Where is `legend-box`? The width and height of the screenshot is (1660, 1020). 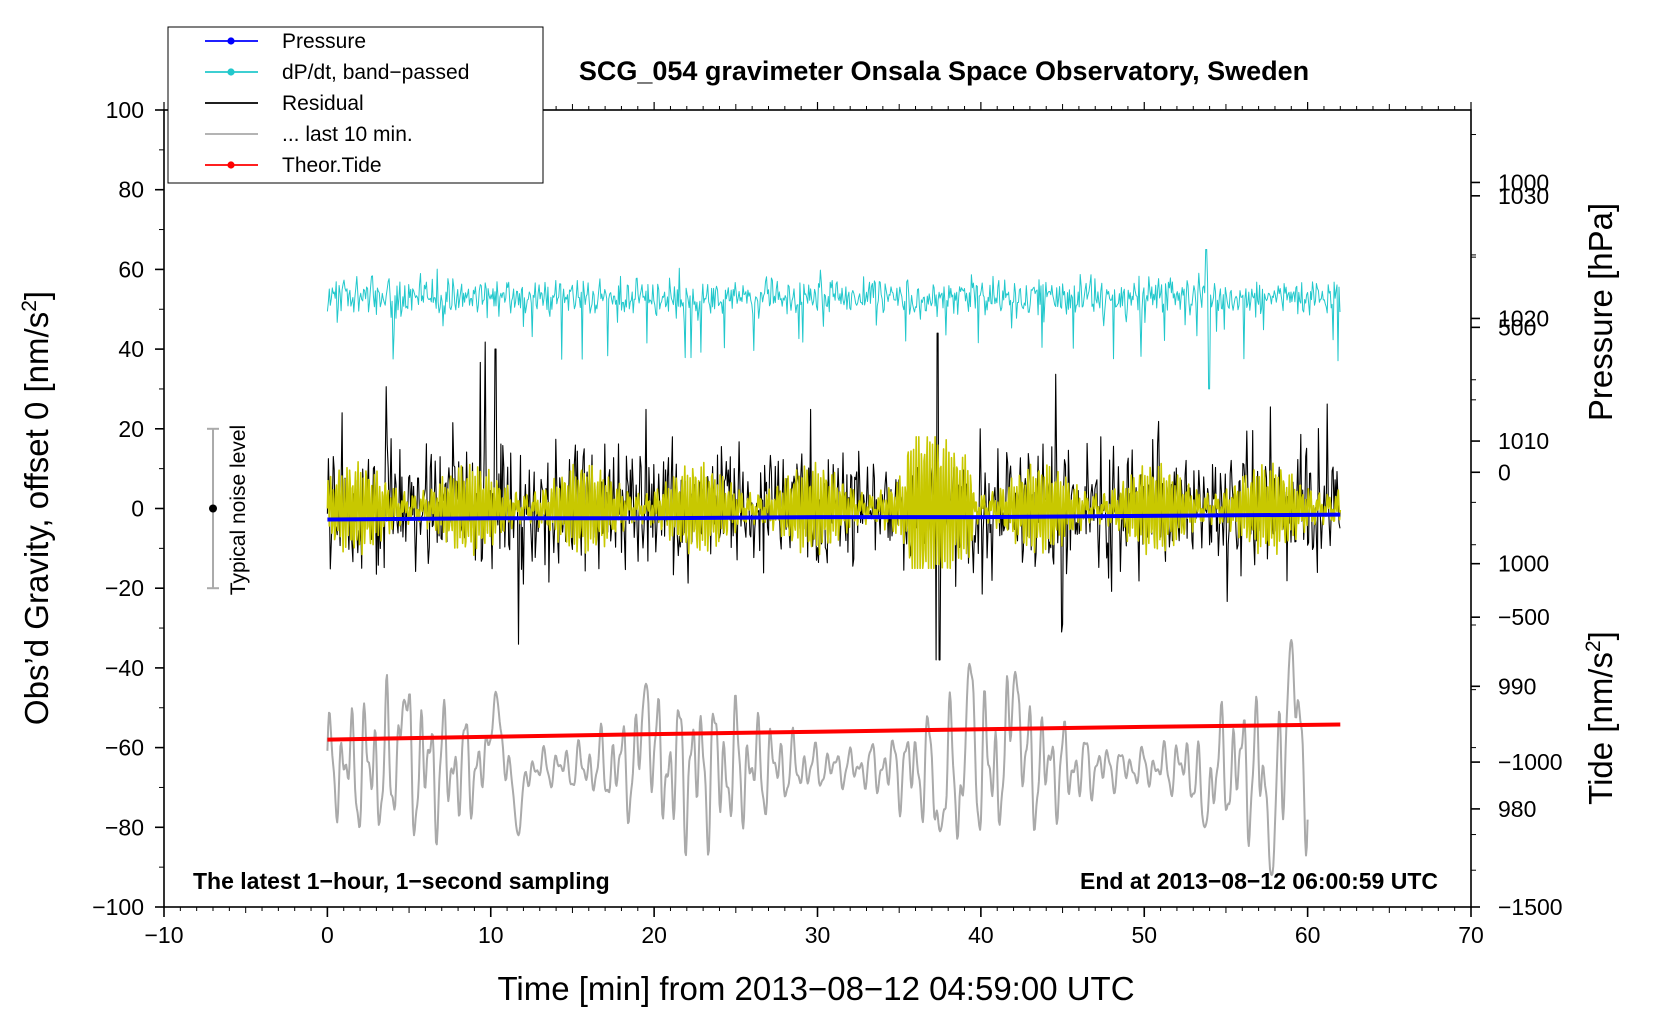 legend-box is located at coordinates (355, 105).